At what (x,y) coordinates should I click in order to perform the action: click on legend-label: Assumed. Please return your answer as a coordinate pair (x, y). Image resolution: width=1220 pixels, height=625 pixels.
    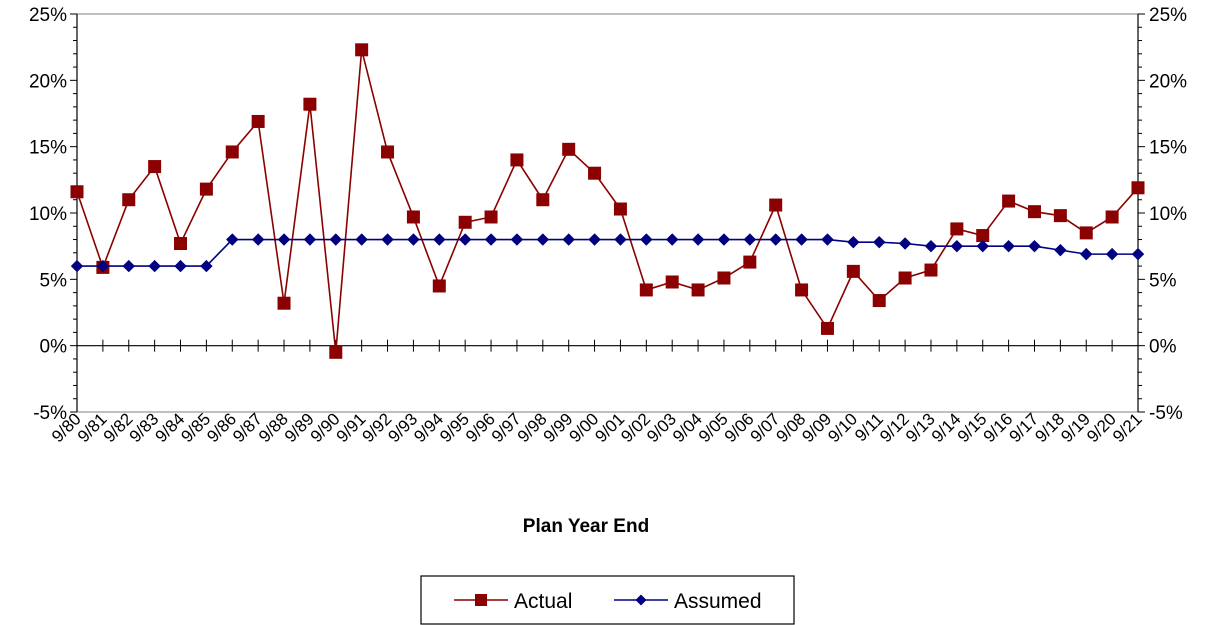
    Looking at the image, I should click on (718, 601).